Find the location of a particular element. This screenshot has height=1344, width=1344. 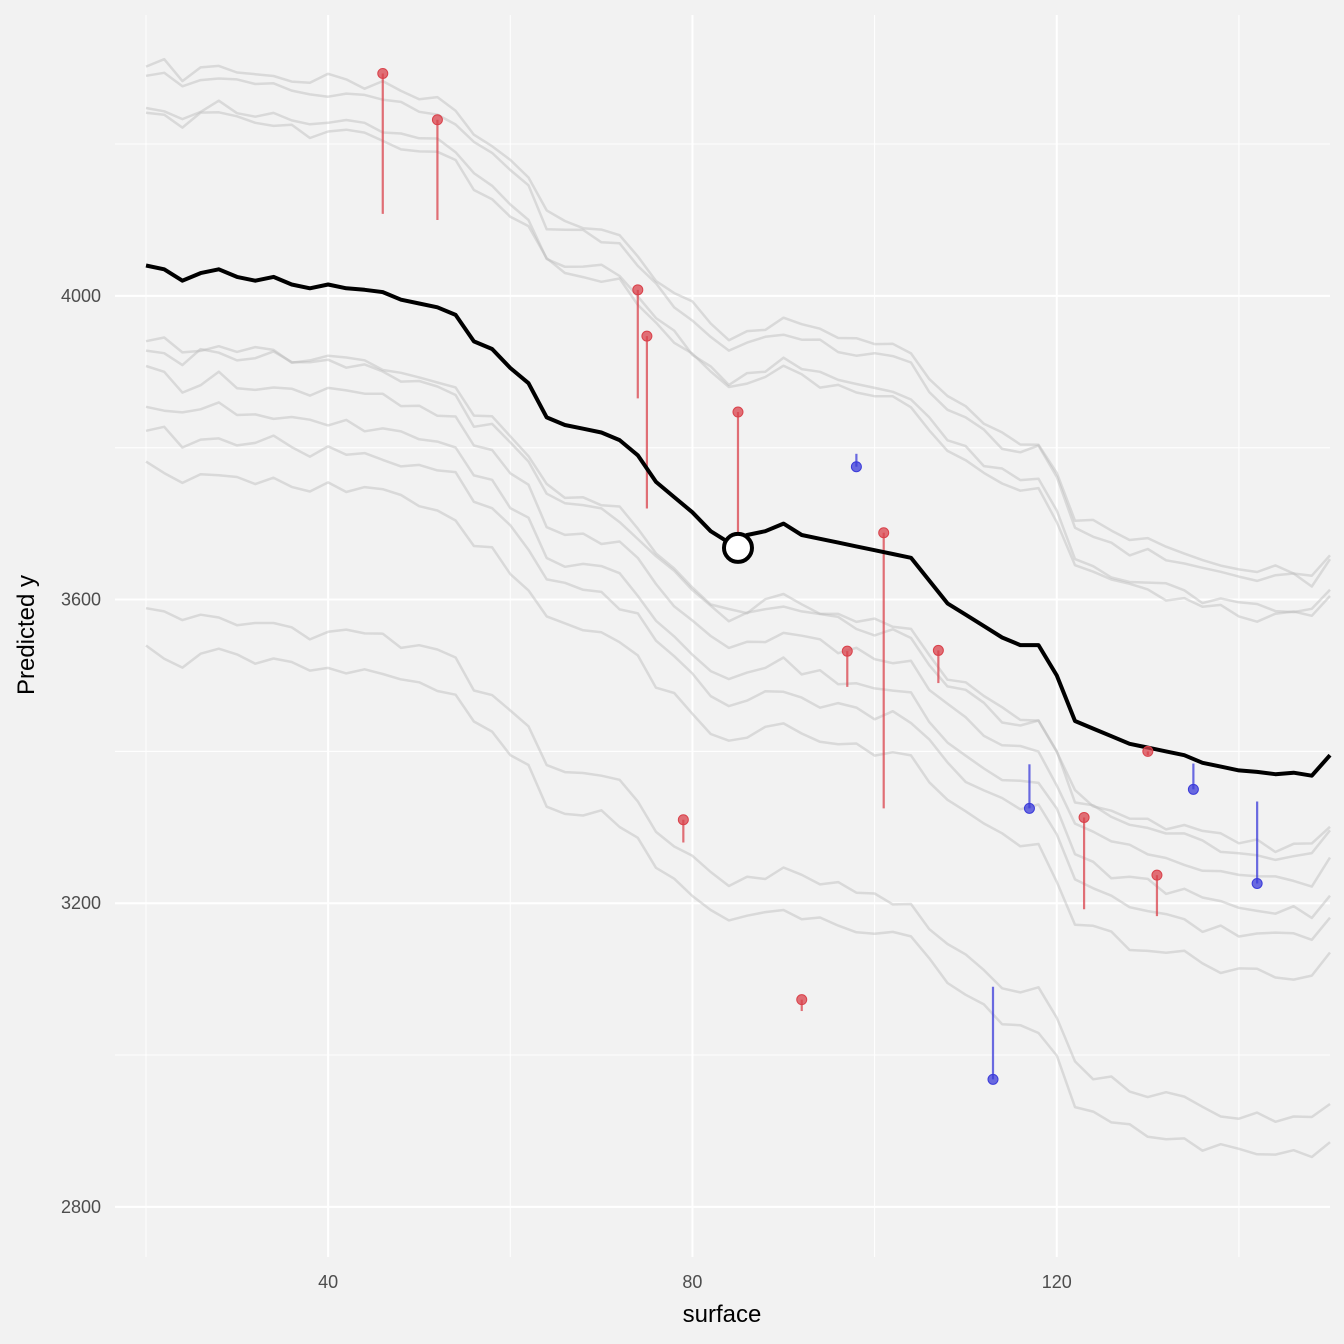

x-tick-label: 80 is located at coordinates (692, 1282).